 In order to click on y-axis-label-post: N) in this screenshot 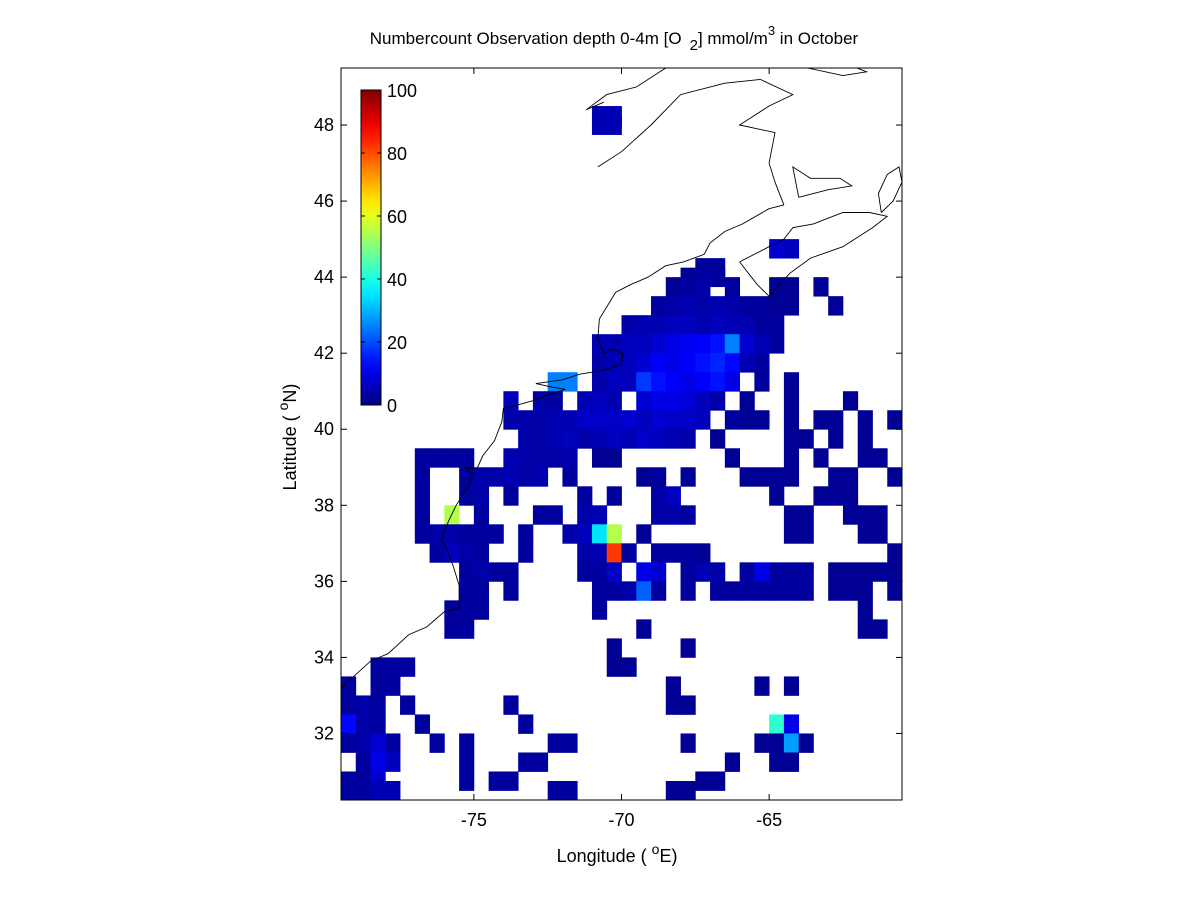, I will do `click(290, 393)`.